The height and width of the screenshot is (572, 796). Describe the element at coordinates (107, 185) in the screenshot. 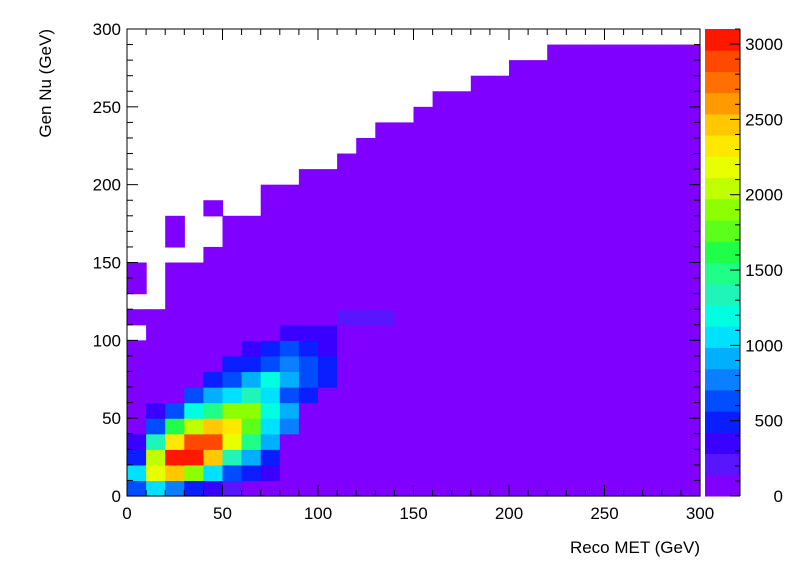

I see `y-tick-label: 200` at that location.